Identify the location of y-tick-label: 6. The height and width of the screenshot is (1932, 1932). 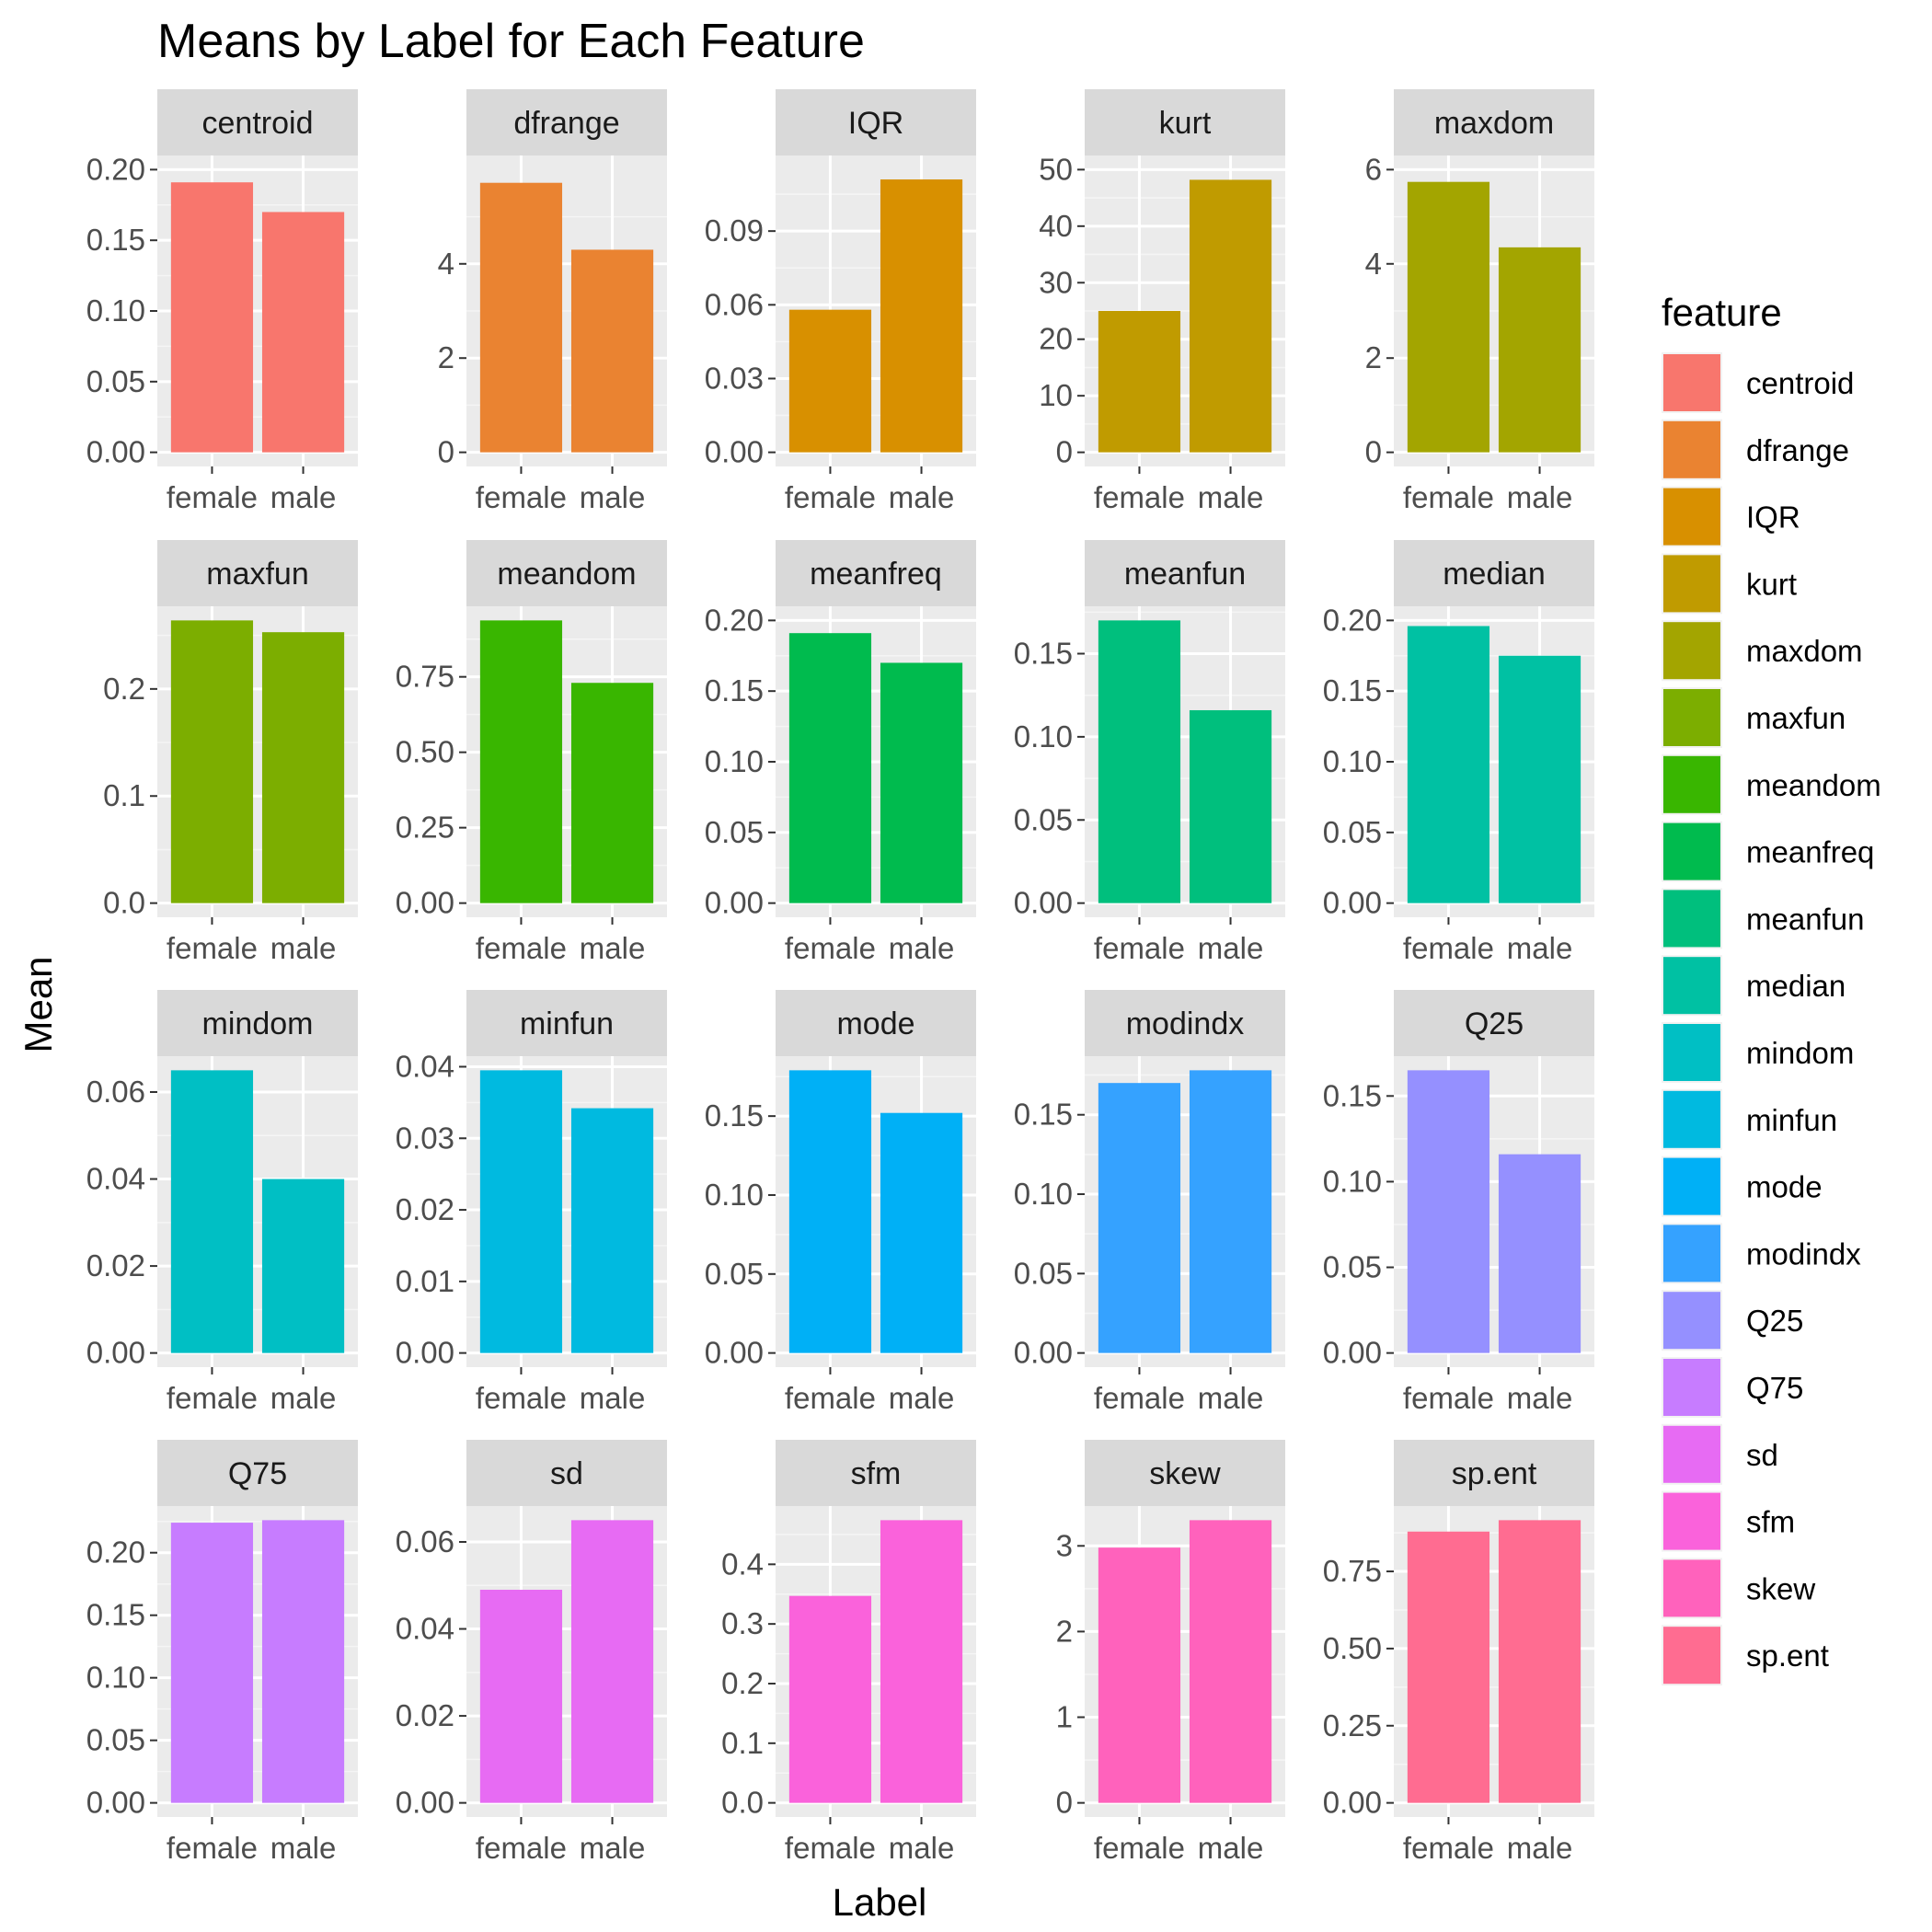
(1373, 169).